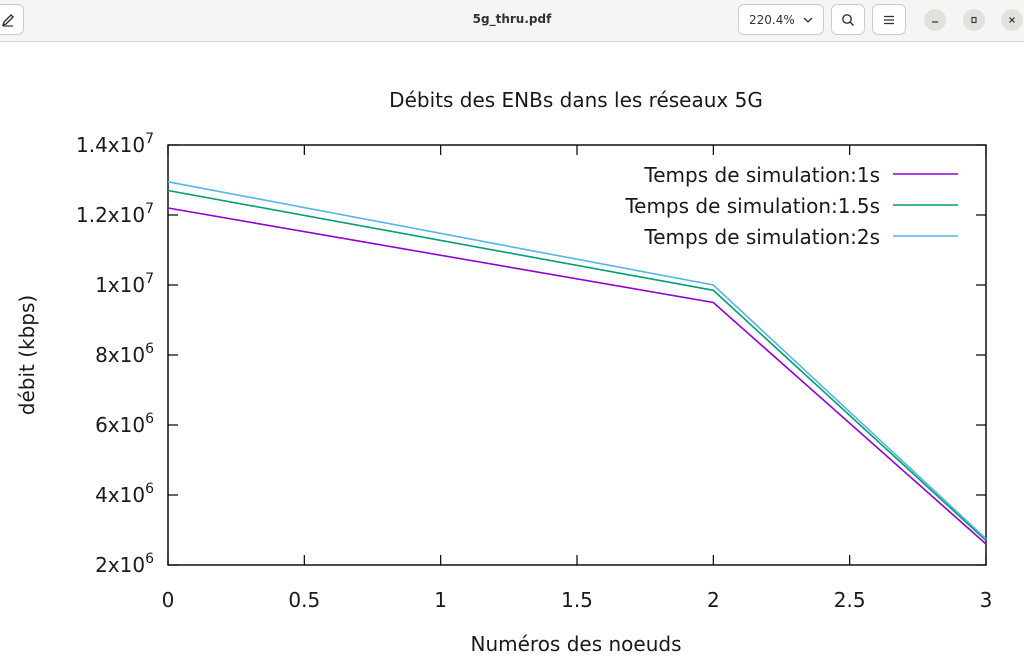  What do you see at coordinates (808, 20) in the screenshot?
I see `chevron-down-icon` at bounding box center [808, 20].